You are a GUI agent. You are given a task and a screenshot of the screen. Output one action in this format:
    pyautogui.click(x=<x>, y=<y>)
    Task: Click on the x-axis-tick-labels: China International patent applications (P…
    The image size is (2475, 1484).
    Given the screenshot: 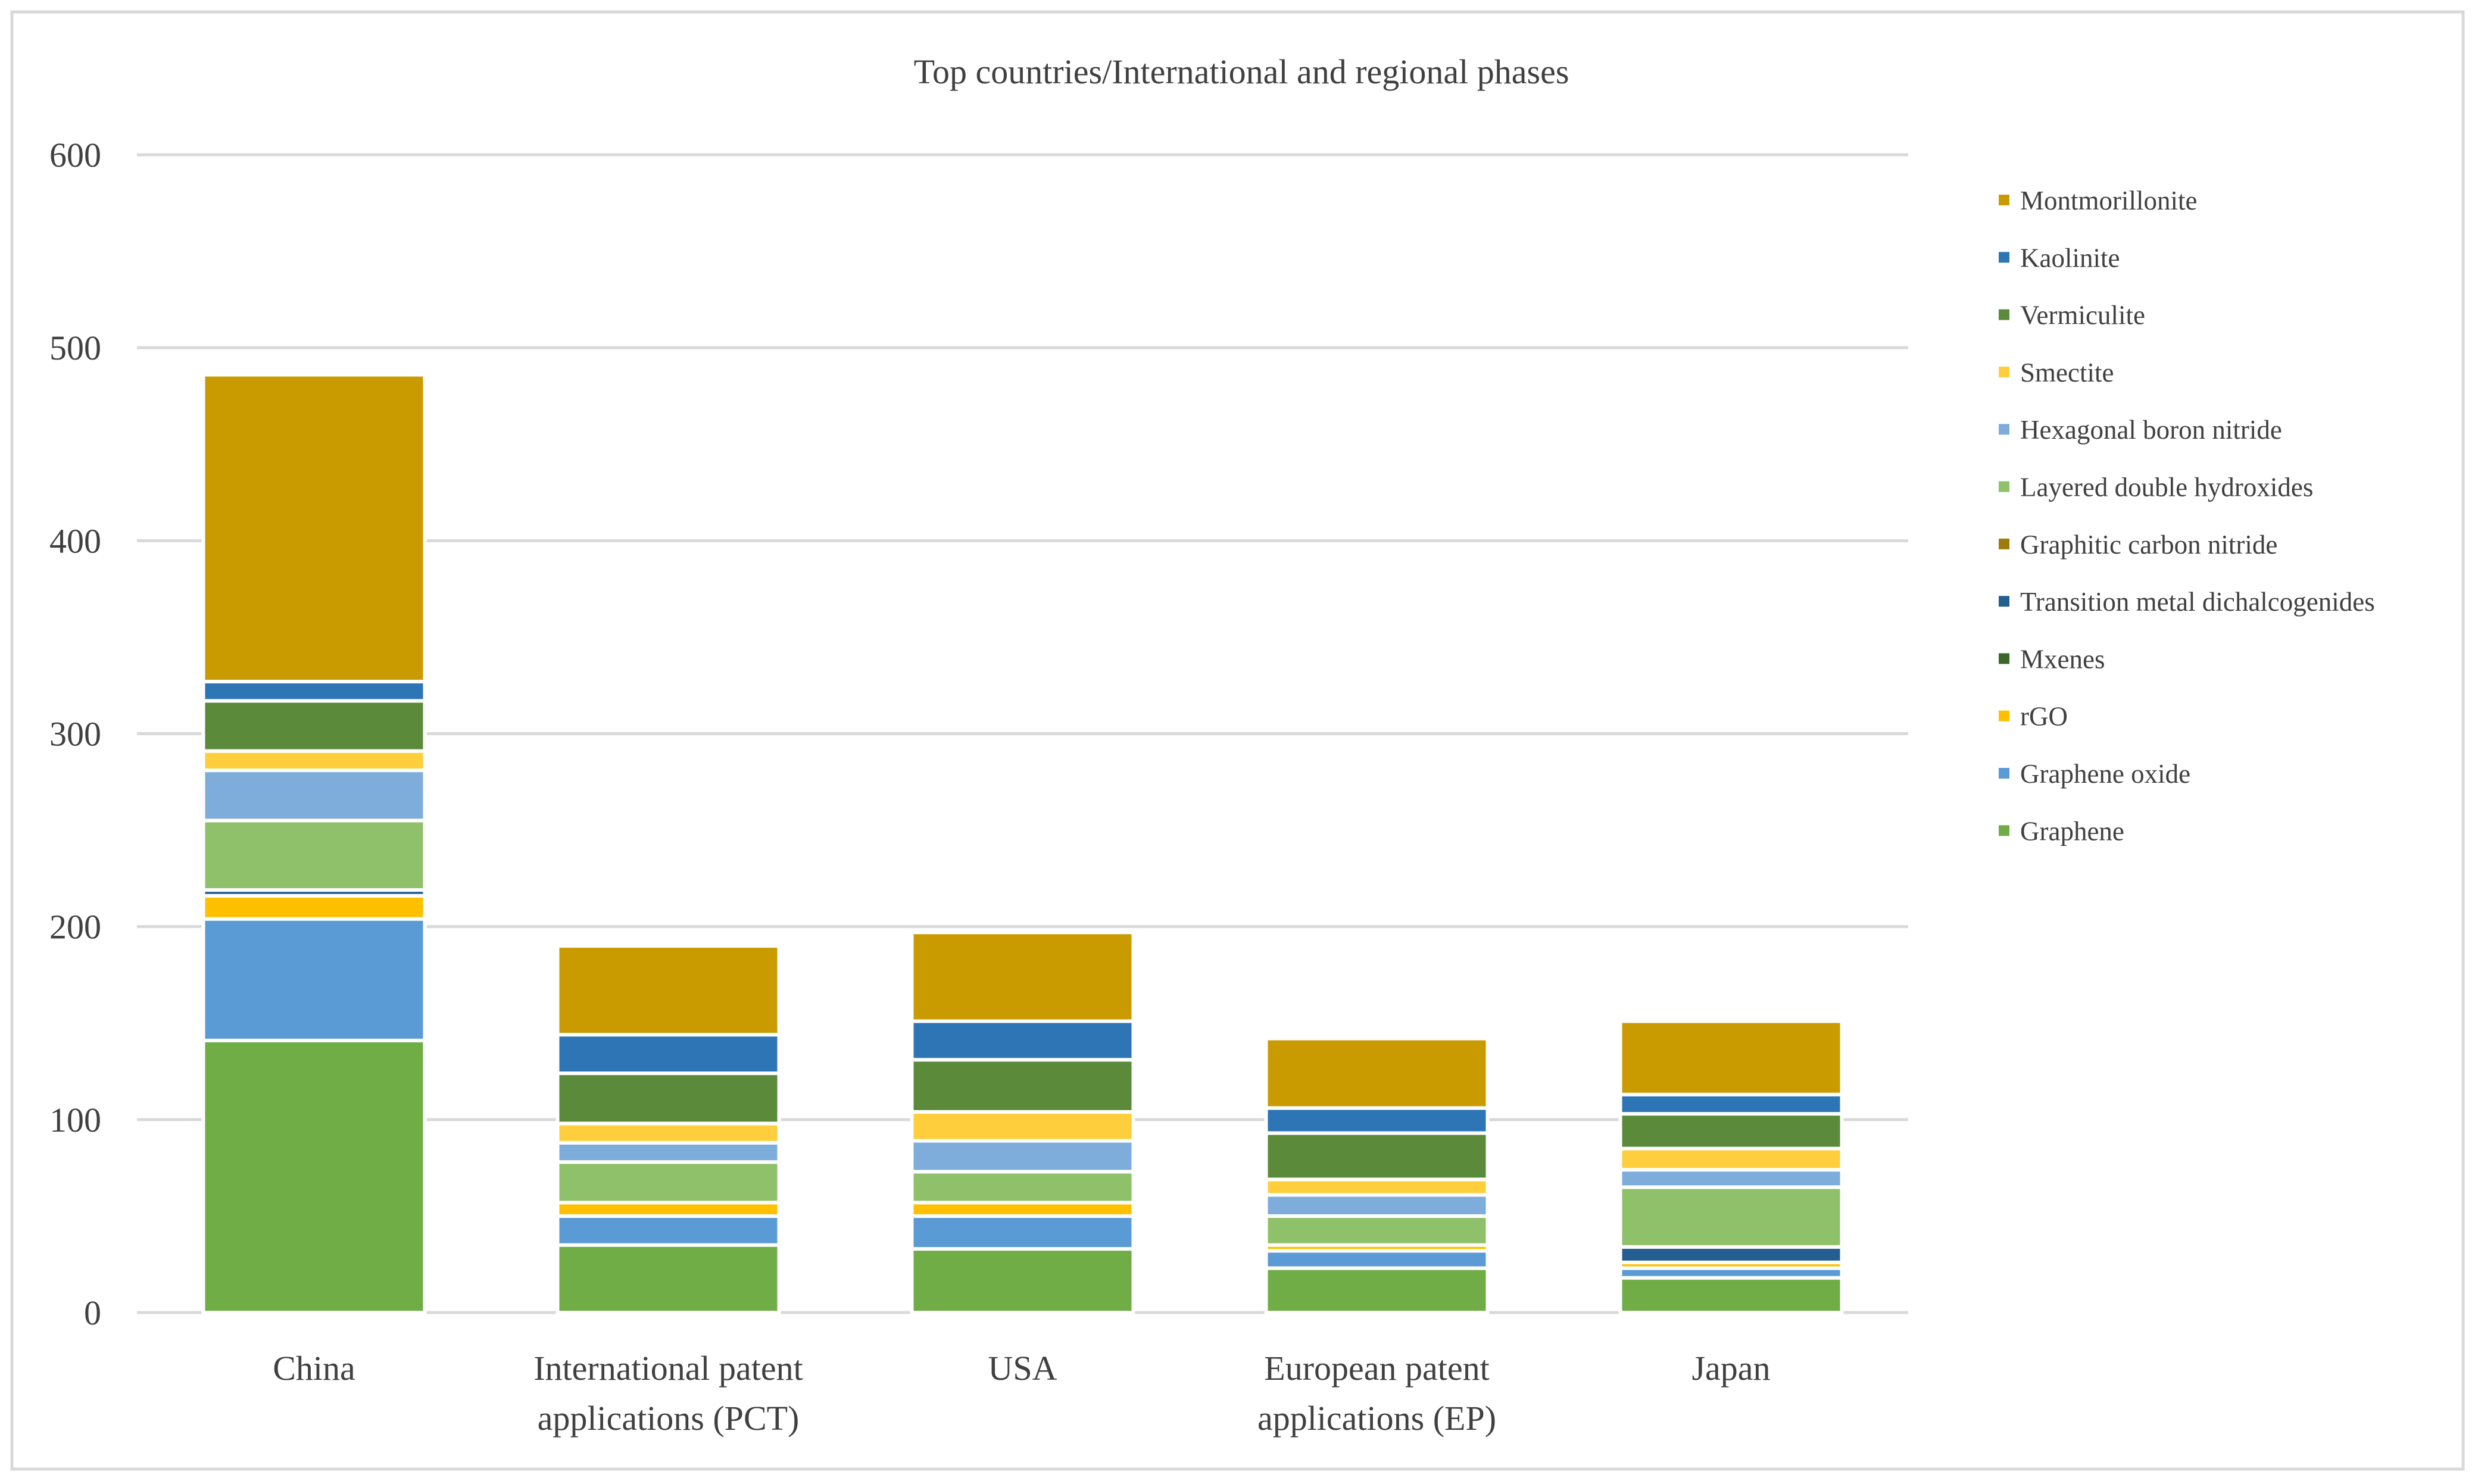 What is the action you would take?
    pyautogui.click(x=1021, y=1394)
    